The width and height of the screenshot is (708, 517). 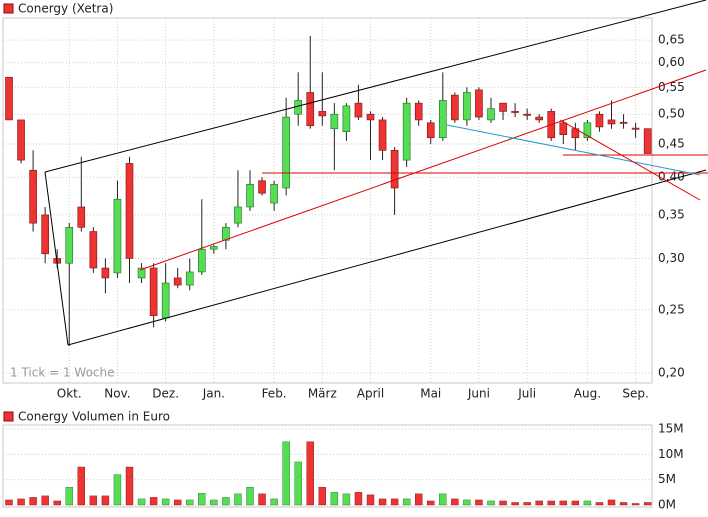 I want to click on annotation: 1 Tick = 1 Woche, so click(x=62, y=373).